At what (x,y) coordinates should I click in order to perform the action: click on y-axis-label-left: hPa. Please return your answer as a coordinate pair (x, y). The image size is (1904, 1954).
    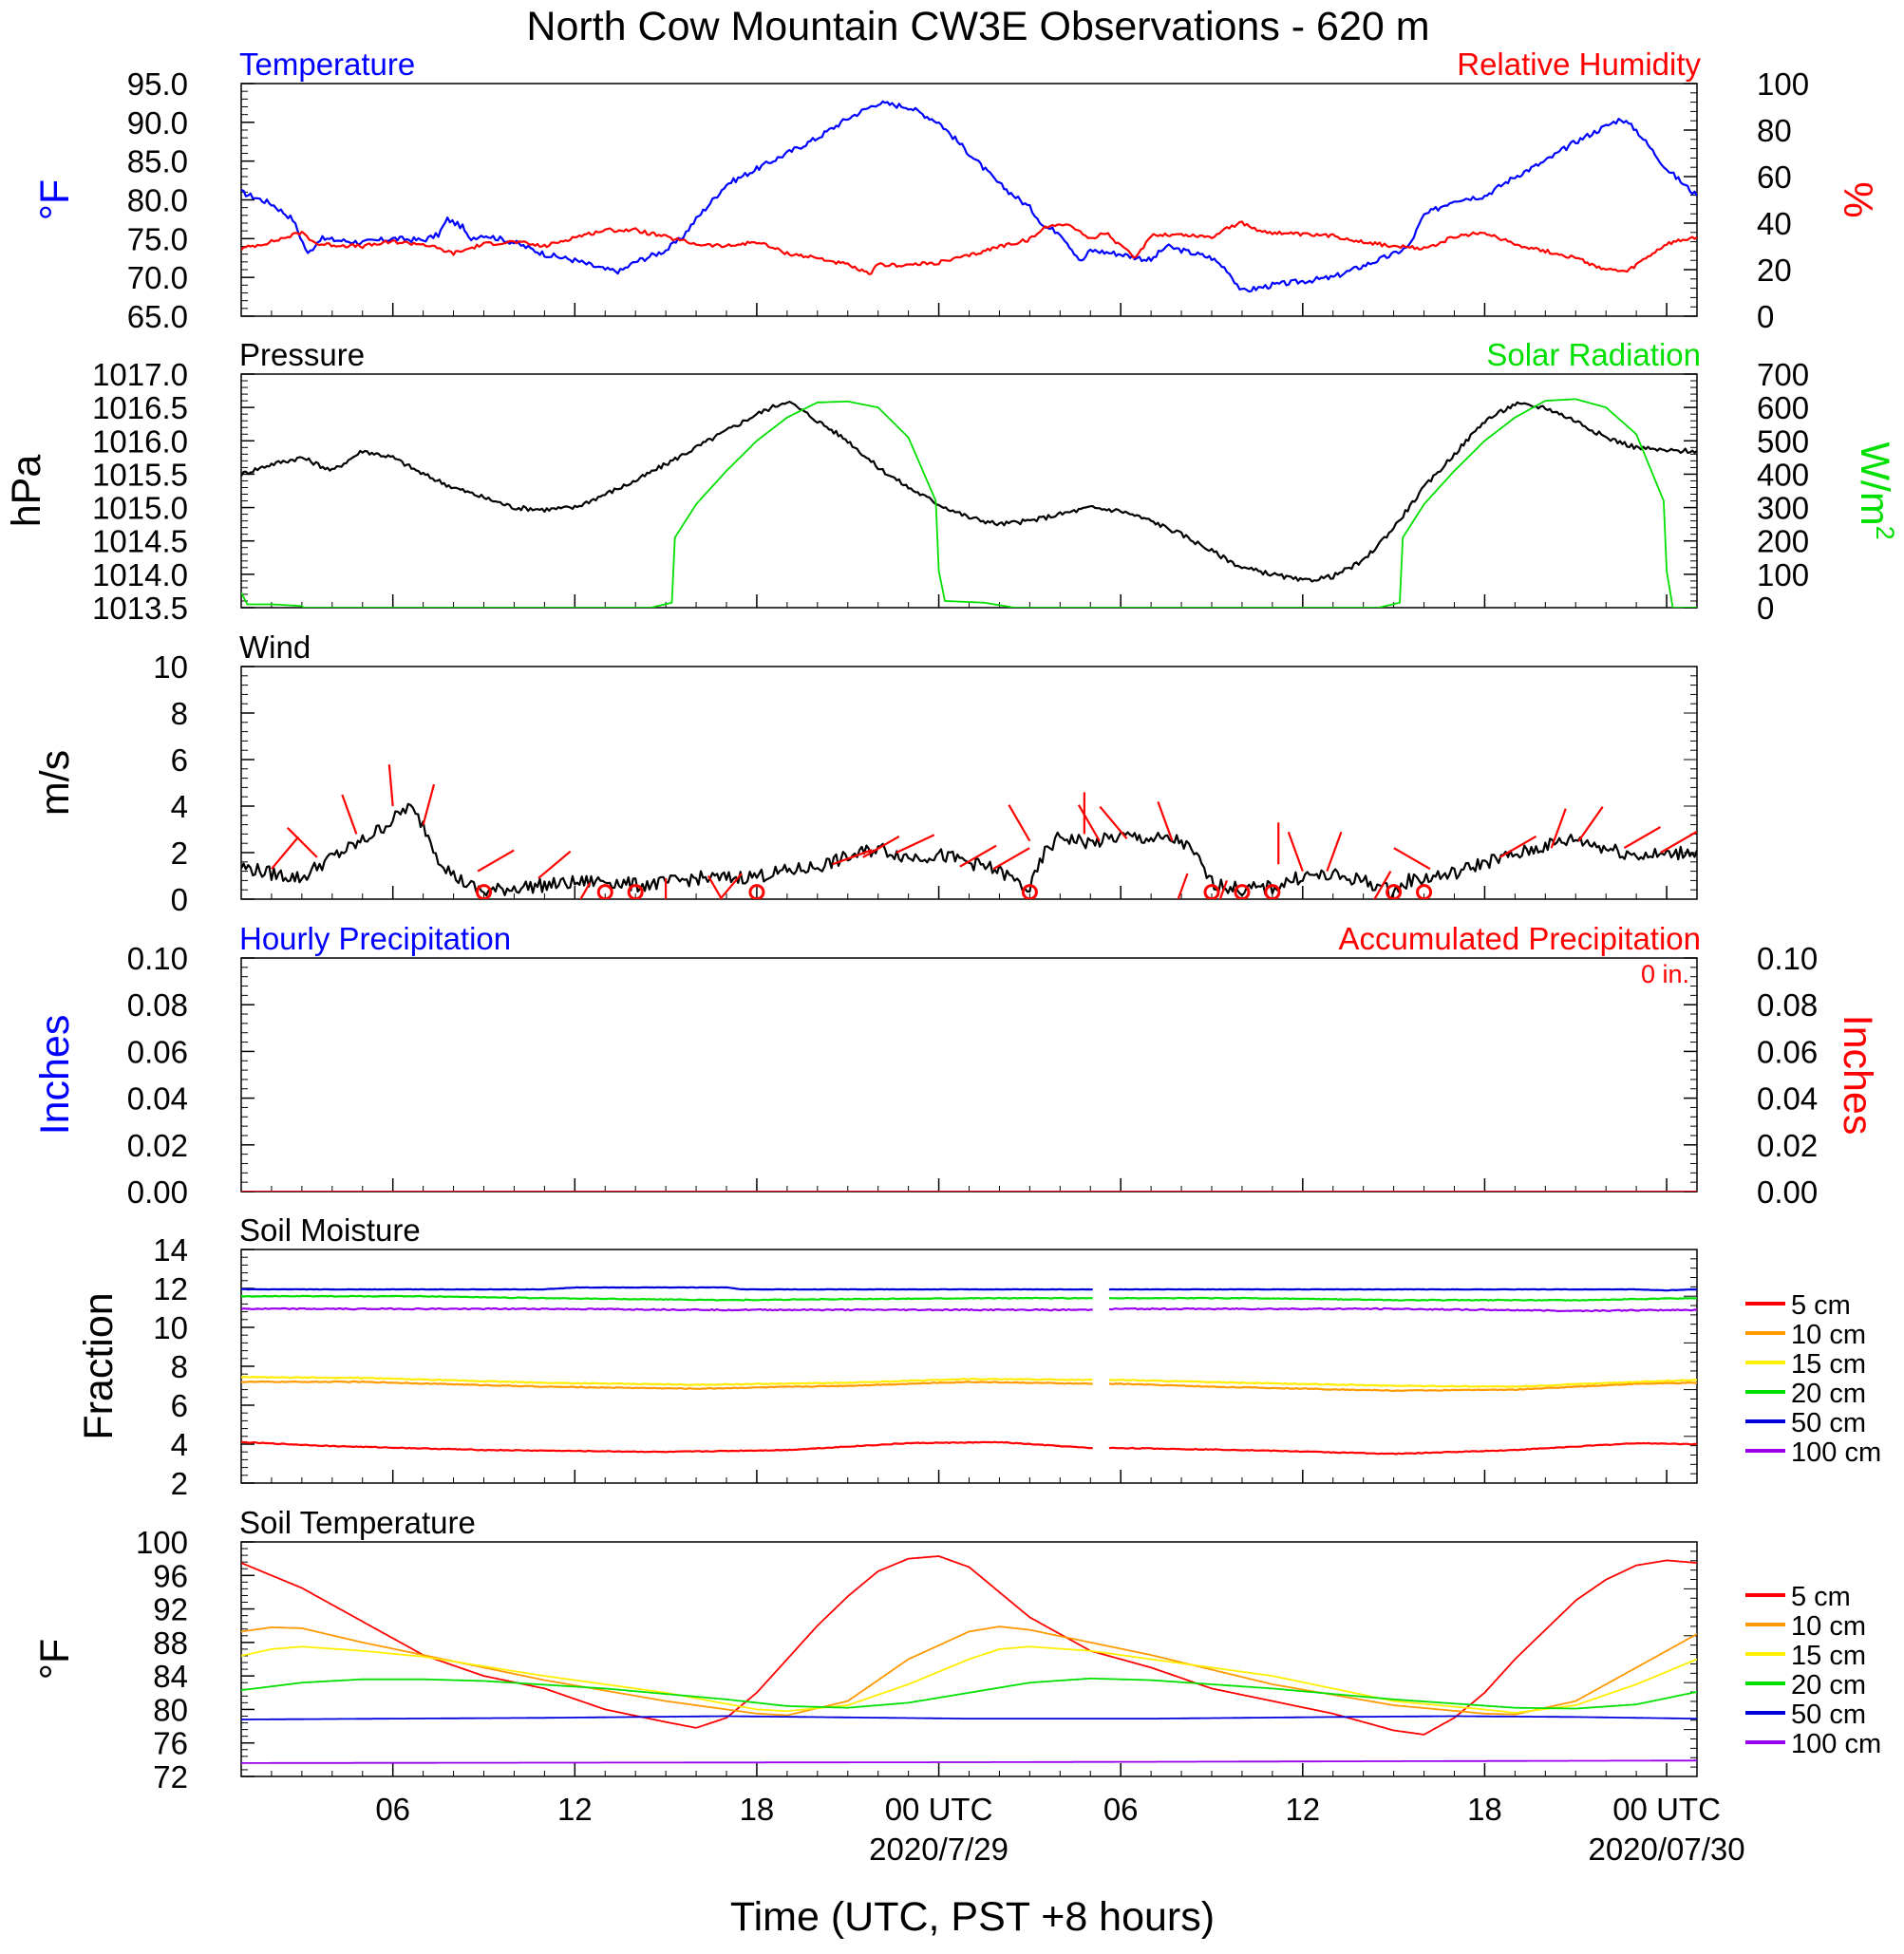
    Looking at the image, I should click on (27, 491).